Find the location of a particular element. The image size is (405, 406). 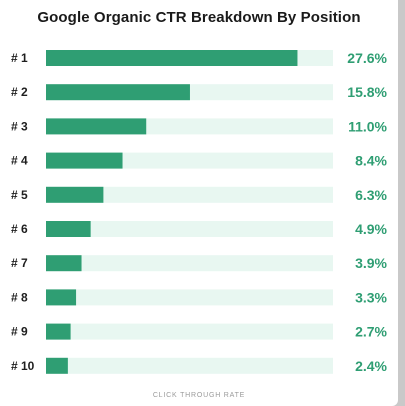

data-label: 11.0% is located at coordinates (367, 126).